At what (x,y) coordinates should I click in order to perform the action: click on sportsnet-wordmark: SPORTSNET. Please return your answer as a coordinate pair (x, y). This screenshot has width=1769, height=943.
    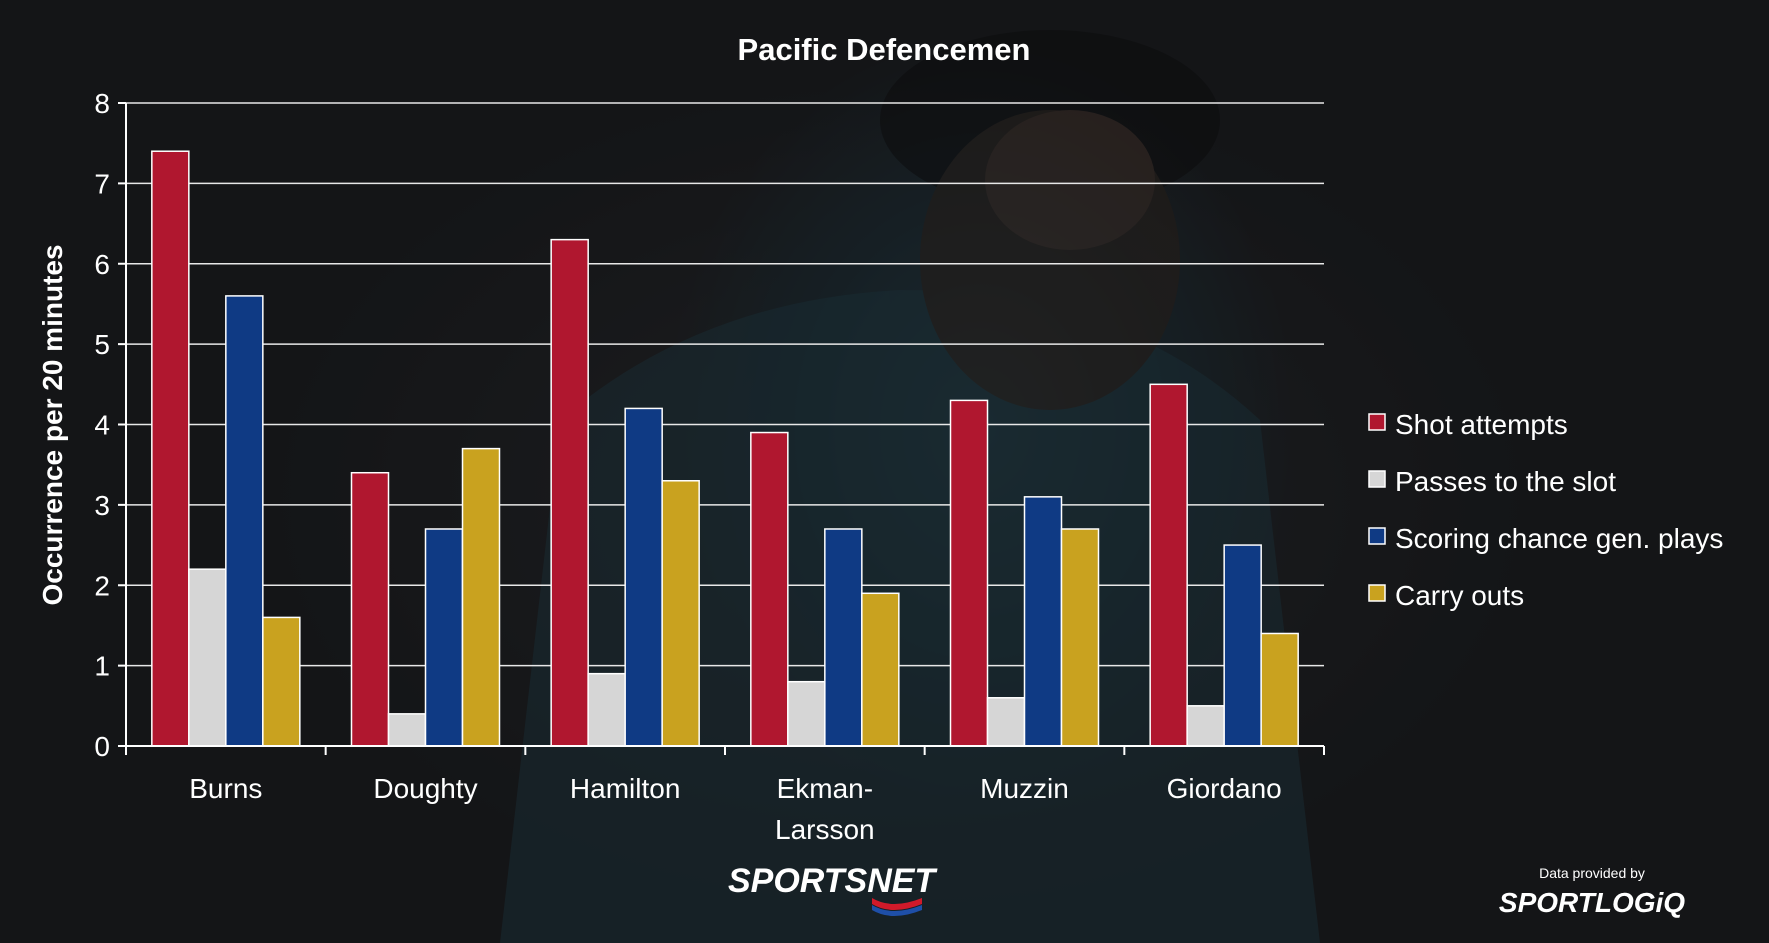
    Looking at the image, I should click on (833, 881).